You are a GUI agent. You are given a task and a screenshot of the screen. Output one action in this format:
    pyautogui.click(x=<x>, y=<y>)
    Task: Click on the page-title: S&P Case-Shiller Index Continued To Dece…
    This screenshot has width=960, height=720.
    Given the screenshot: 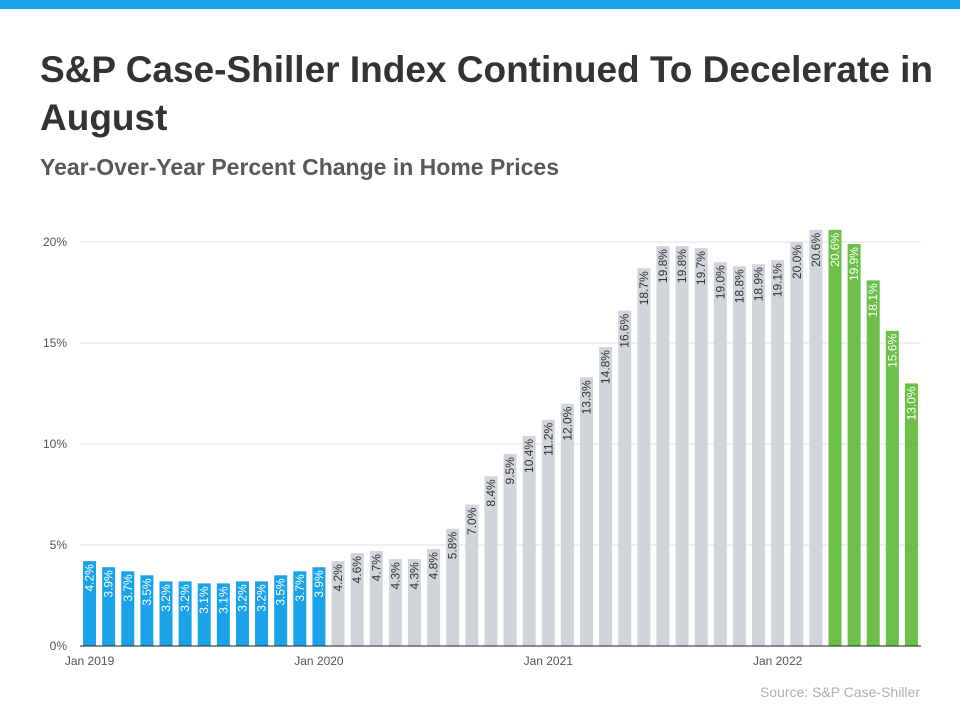 What is the action you would take?
    pyautogui.click(x=487, y=93)
    